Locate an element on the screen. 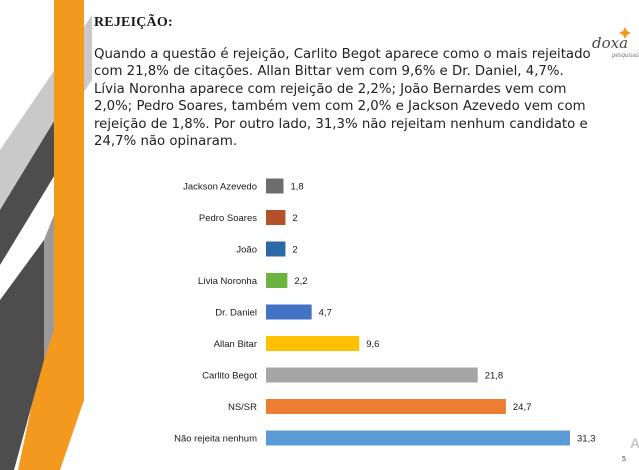 Image resolution: width=639 pixels, height=470 pixels. value-label: 9,6 is located at coordinates (372, 344).